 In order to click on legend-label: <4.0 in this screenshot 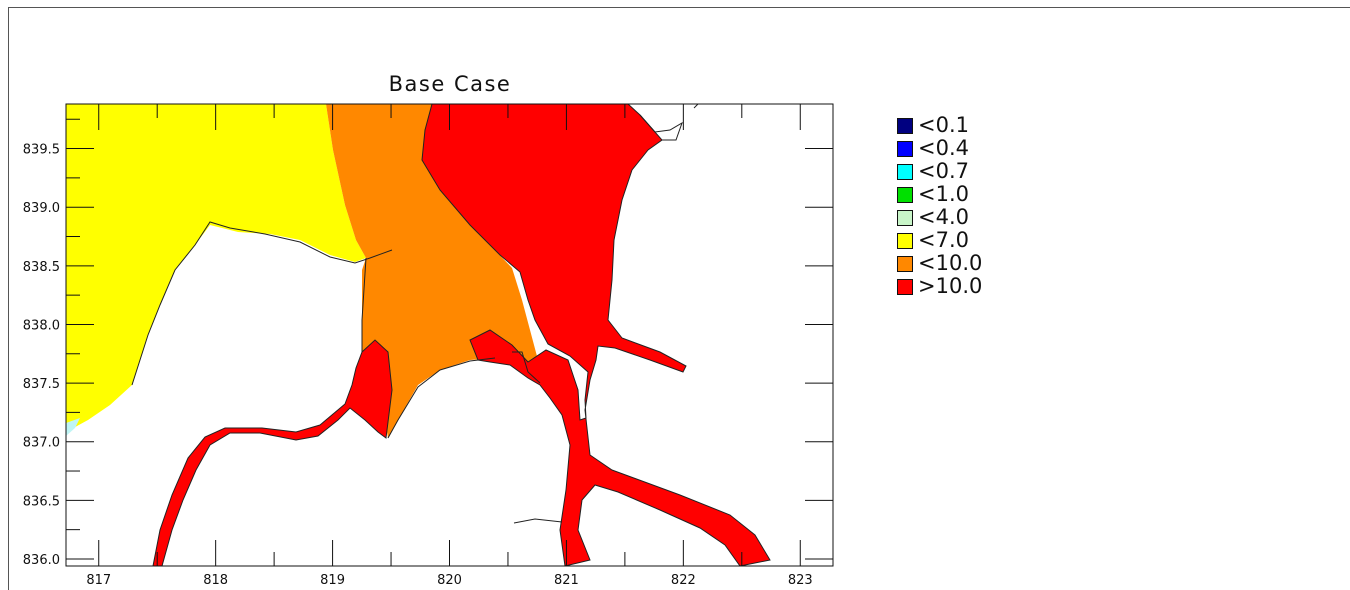, I will do `click(943, 217)`.